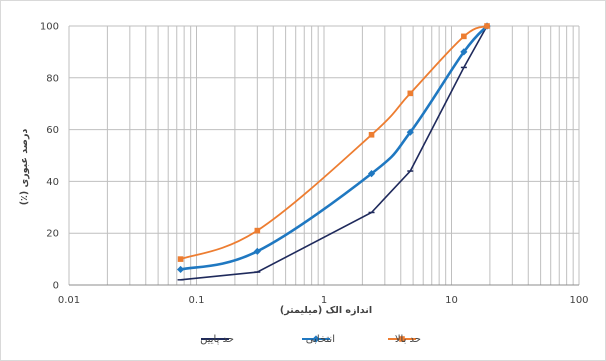 This screenshot has width=606, height=361. I want to click on legend-label: حد پایین, so click(217, 339).